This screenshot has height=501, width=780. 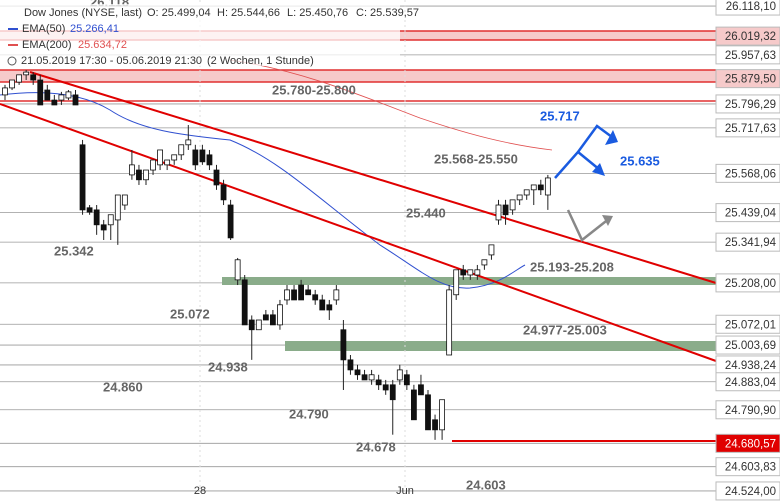 What do you see at coordinates (750, 284) in the screenshot?
I see `y-tick-label: 25.208,00` at bounding box center [750, 284].